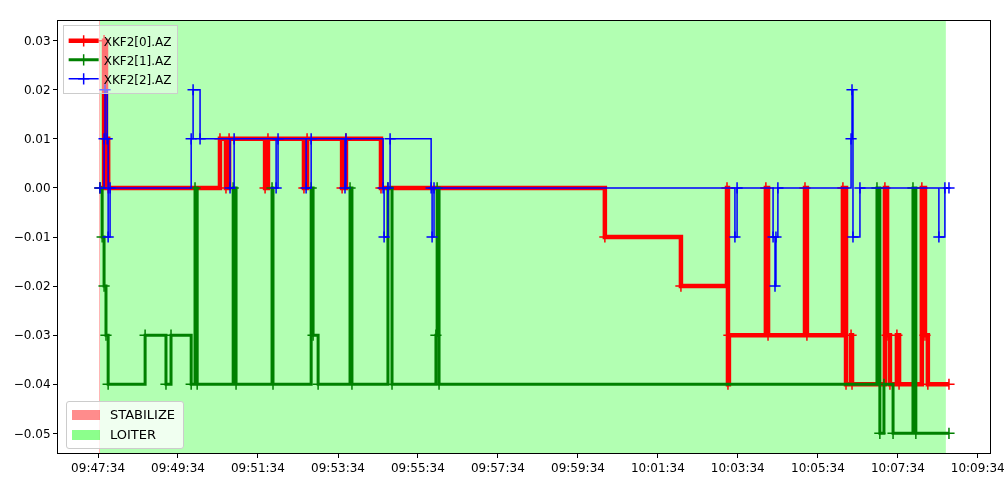 The width and height of the screenshot is (1008, 490). I want to click on band-label: STABILIZE, so click(143, 415).